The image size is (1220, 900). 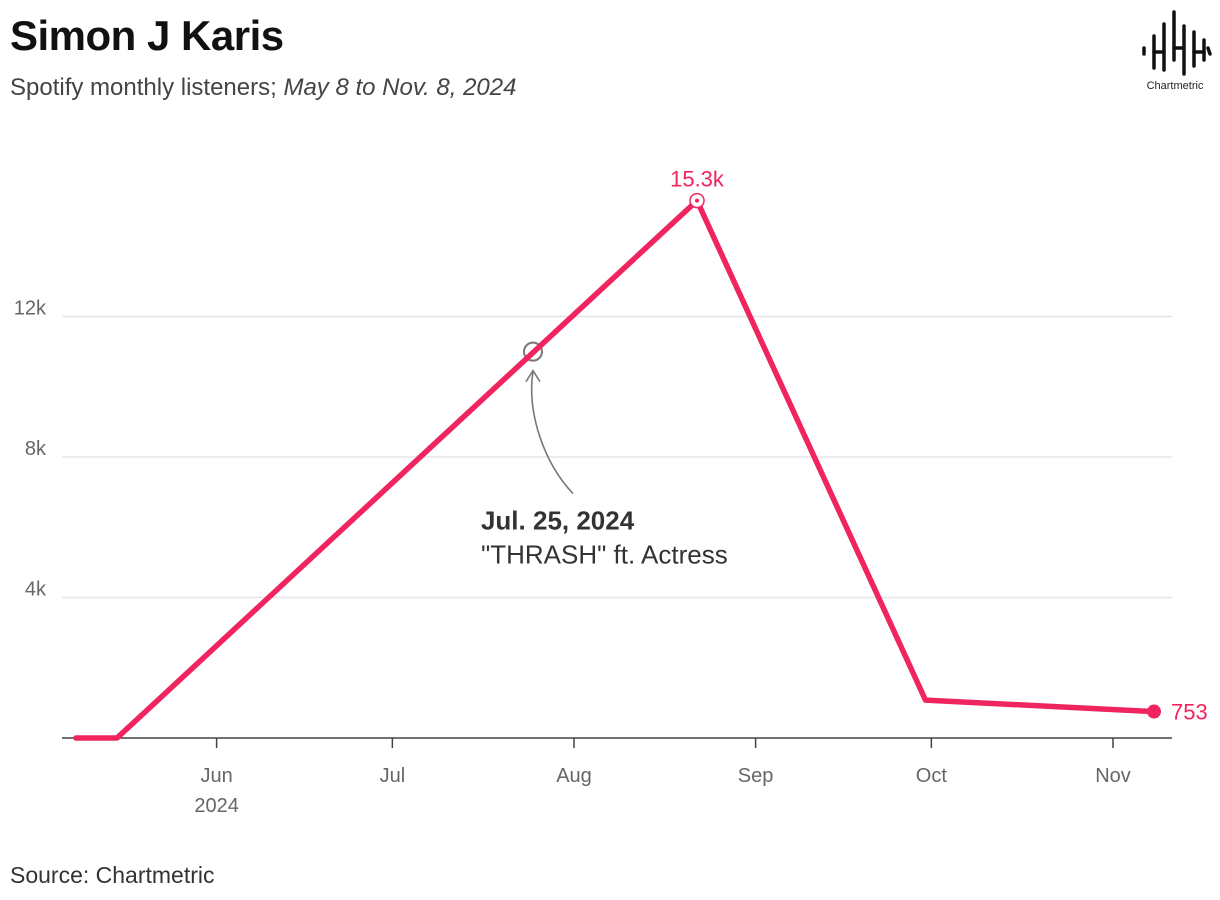 I want to click on y-tick-label-4k: 4k, so click(x=36, y=590).